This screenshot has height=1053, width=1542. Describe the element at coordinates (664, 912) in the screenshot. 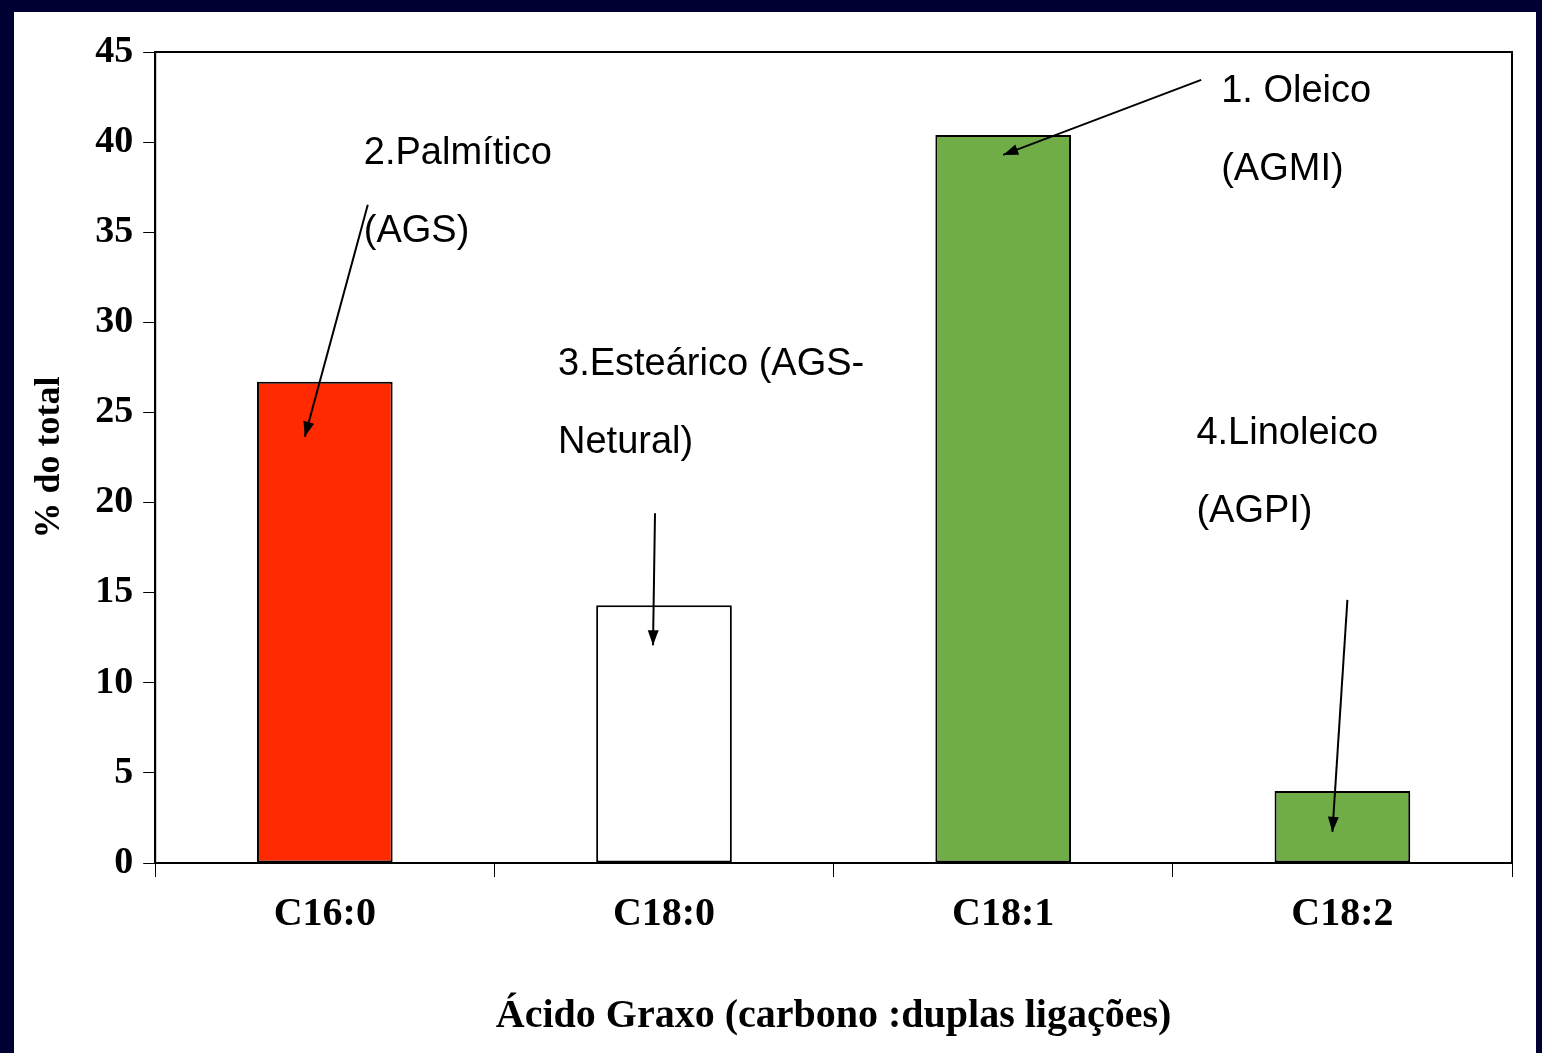

I see `x-tick-label: C18:0` at that location.